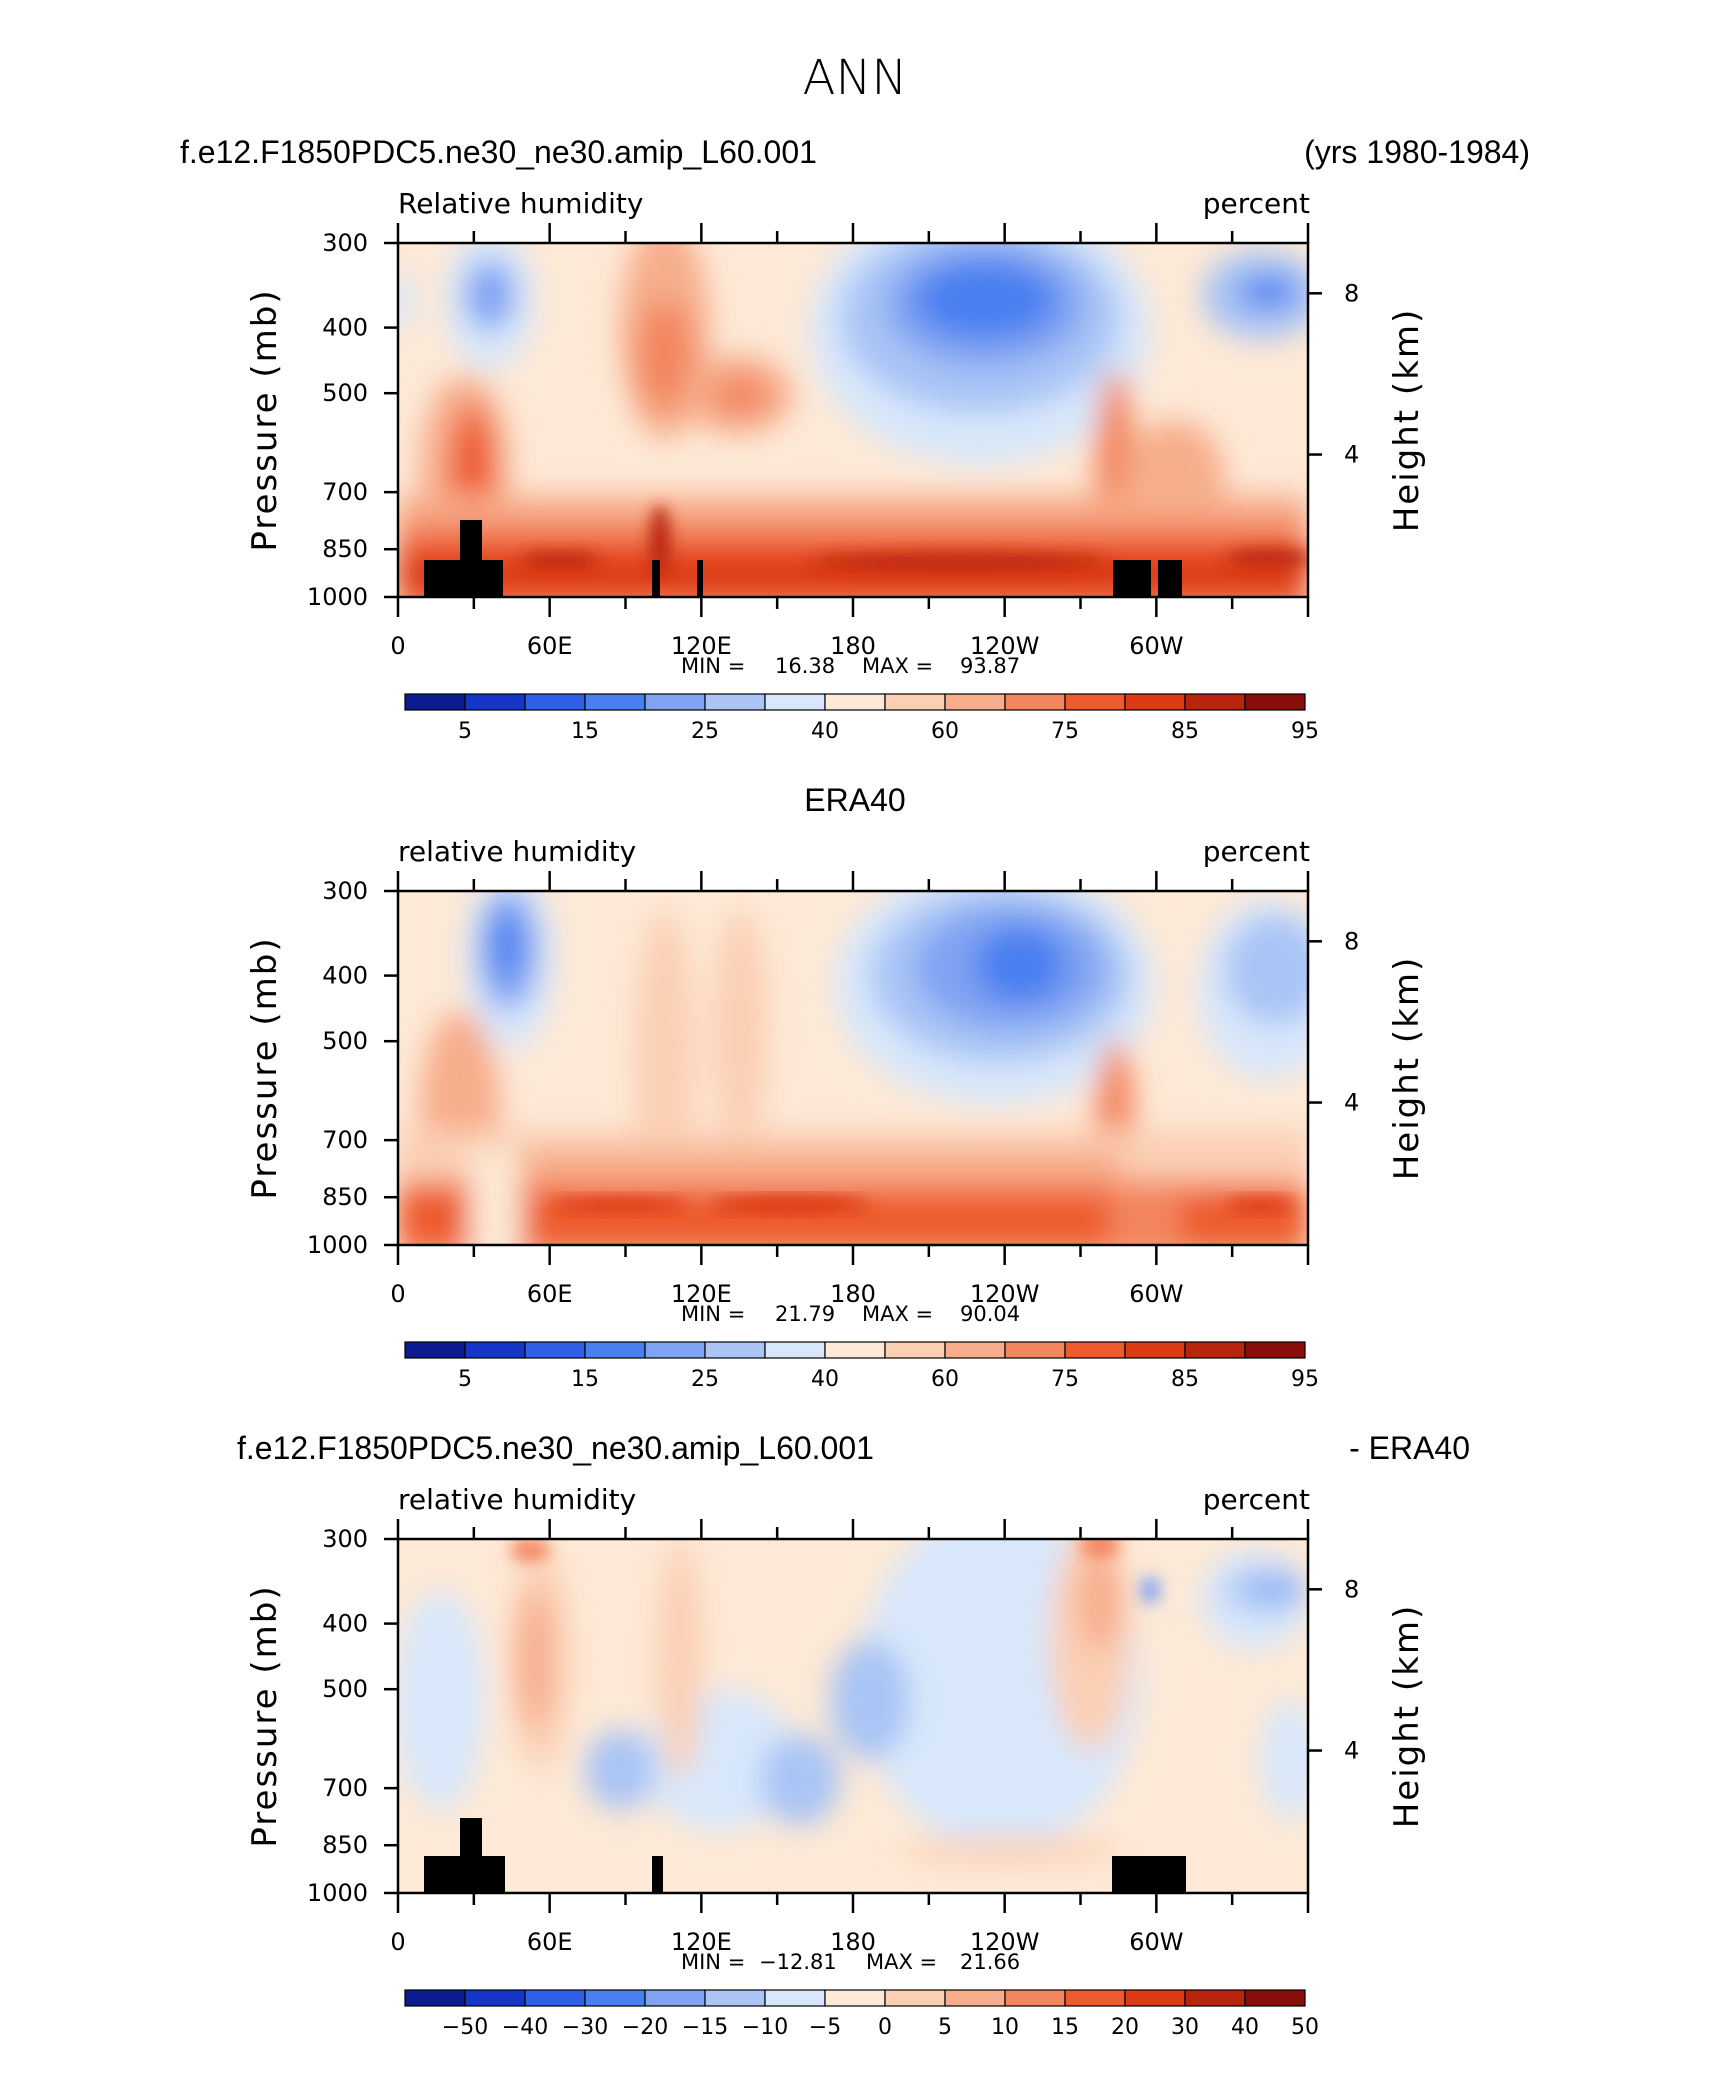  I want to click on panel-model-min-label: MIN =, so click(713, 666).